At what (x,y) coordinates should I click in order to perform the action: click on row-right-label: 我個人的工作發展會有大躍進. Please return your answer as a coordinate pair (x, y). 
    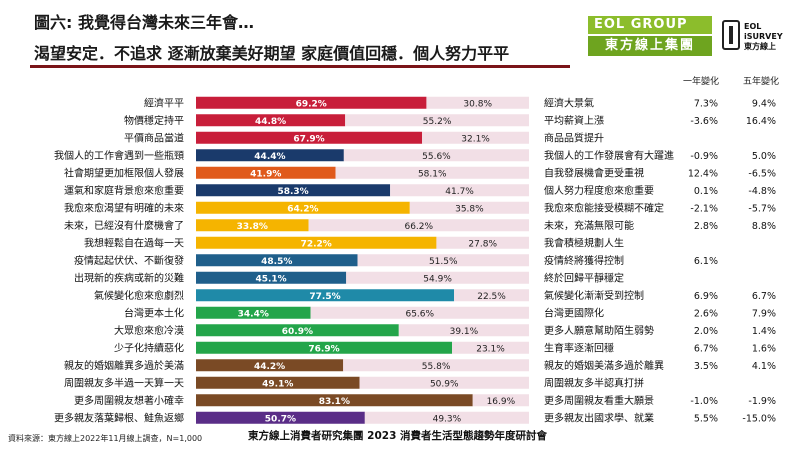
    Looking at the image, I should click on (609, 155).